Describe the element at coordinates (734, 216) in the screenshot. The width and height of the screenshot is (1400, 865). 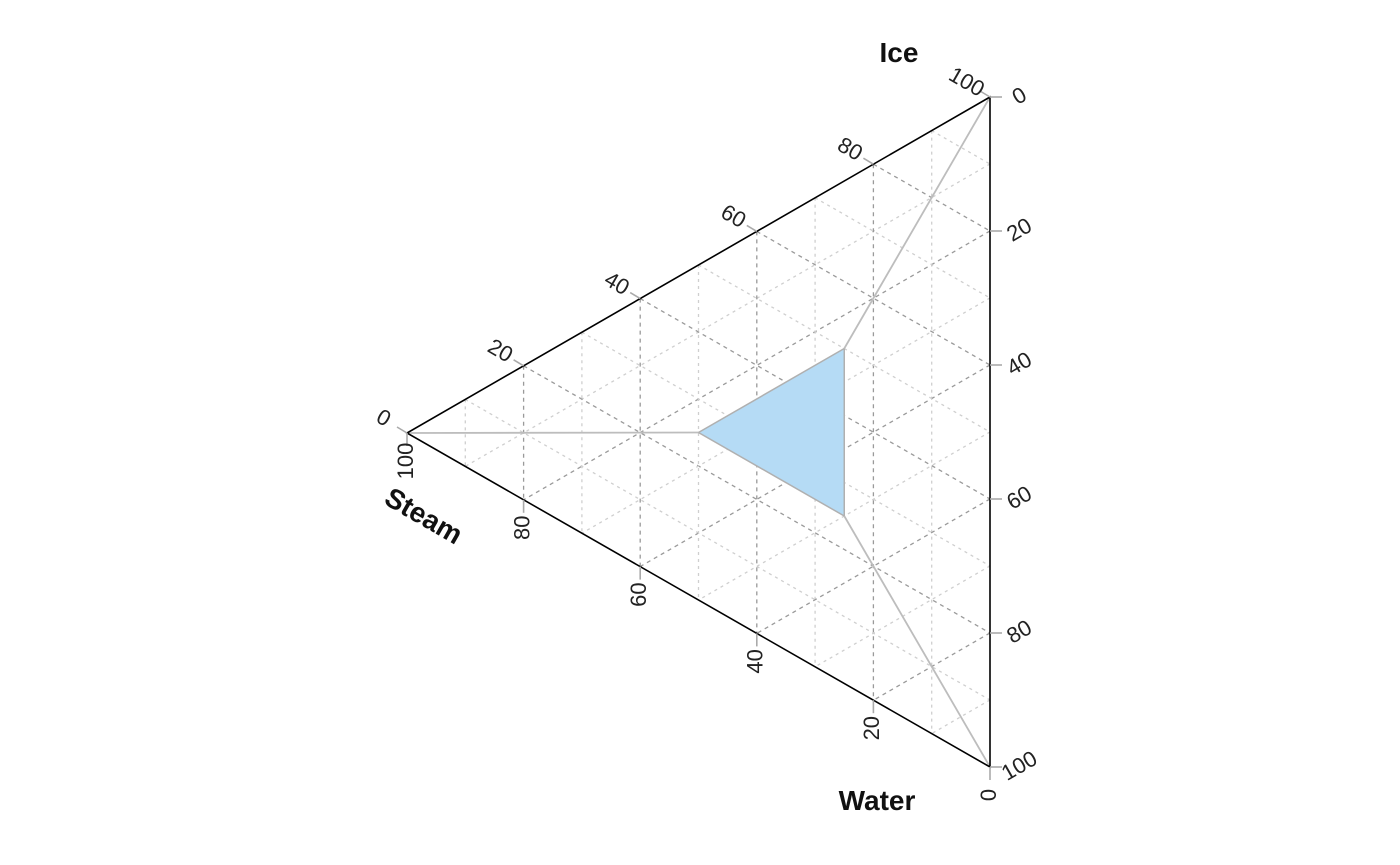
I see `tick-label-ice: 60` at that location.